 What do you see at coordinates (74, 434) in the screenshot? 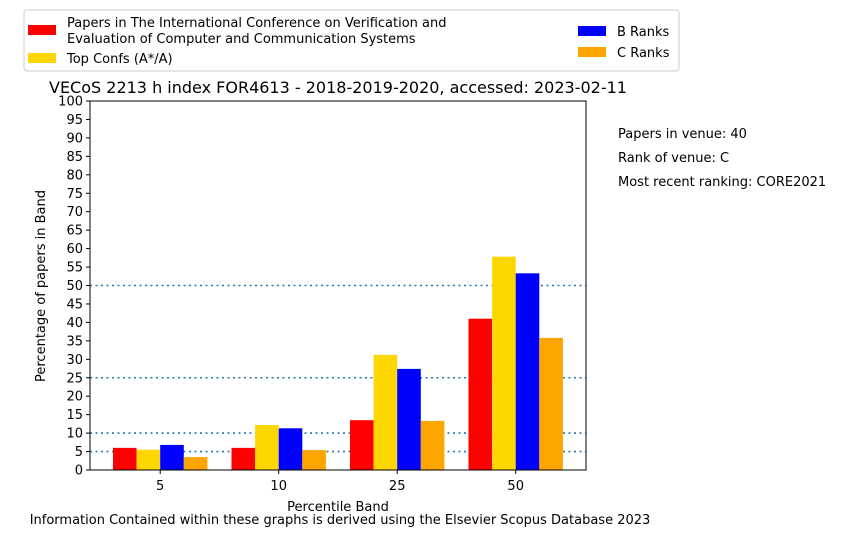
I see `y-tick-label: 10` at bounding box center [74, 434].